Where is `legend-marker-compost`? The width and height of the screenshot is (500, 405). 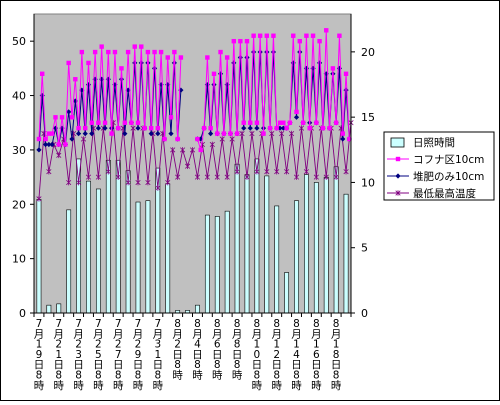 legend-marker-compost is located at coordinates (398, 176).